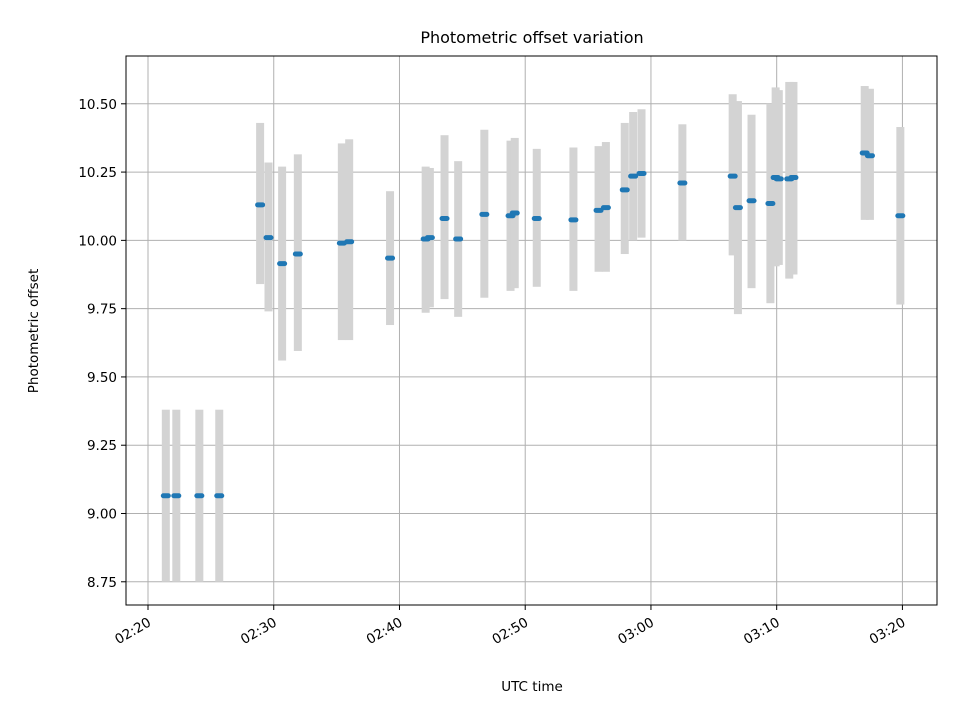 This screenshot has width=960, height=720. Describe the element at coordinates (97, 173) in the screenshot. I see `y-tick-label: 10.25` at that location.